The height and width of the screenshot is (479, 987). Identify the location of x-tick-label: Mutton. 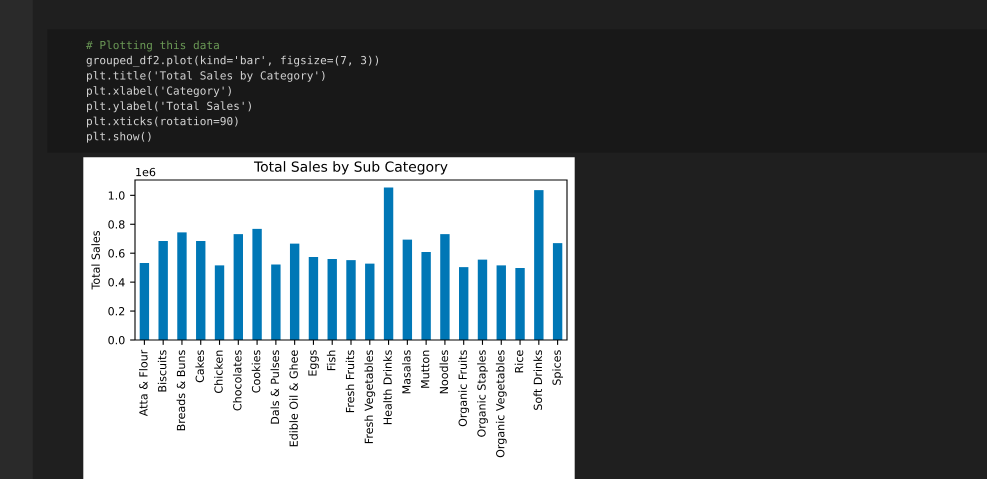
(425, 369).